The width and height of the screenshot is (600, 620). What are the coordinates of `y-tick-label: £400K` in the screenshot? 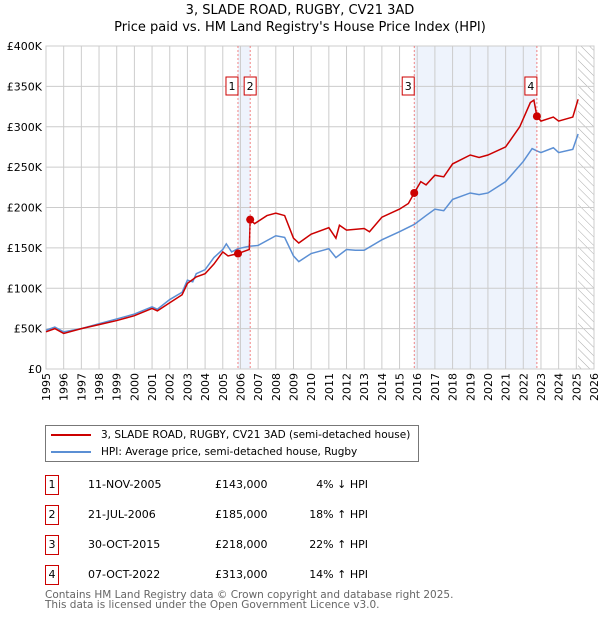 It's located at (25, 46).